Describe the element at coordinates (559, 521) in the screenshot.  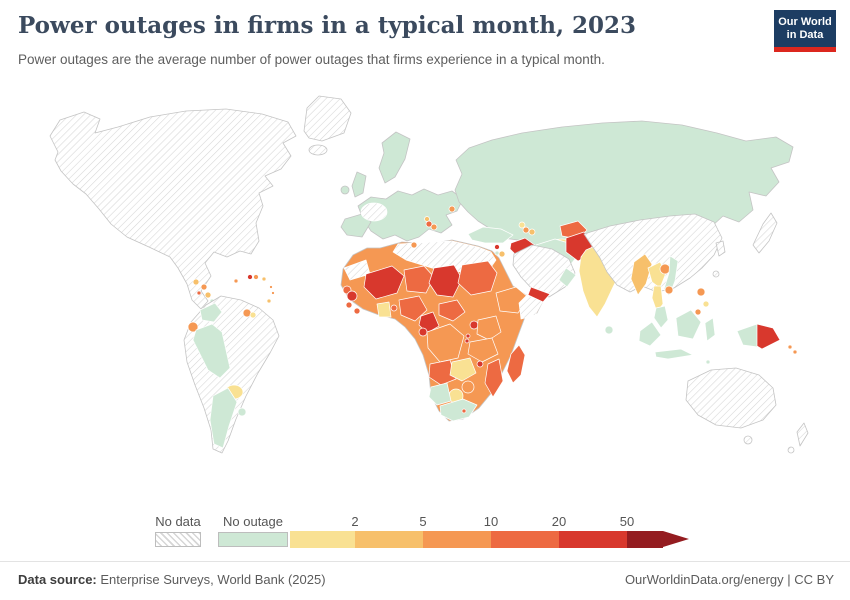
I see `legend-tick-20: 20` at that location.